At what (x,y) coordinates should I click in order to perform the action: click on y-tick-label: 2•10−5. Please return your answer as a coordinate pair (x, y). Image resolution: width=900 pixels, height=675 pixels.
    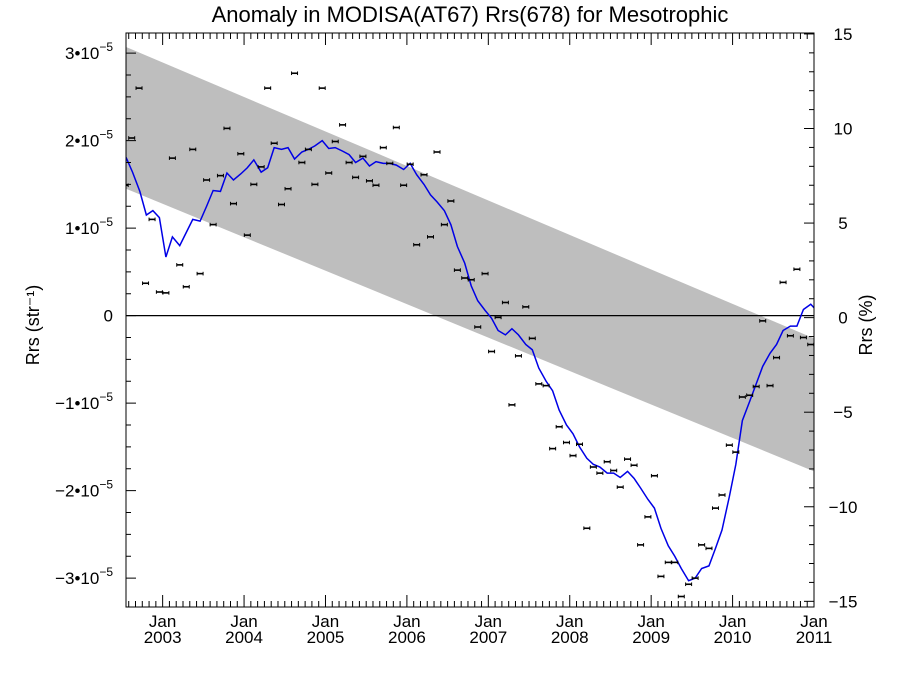
    Looking at the image, I should click on (89, 139).